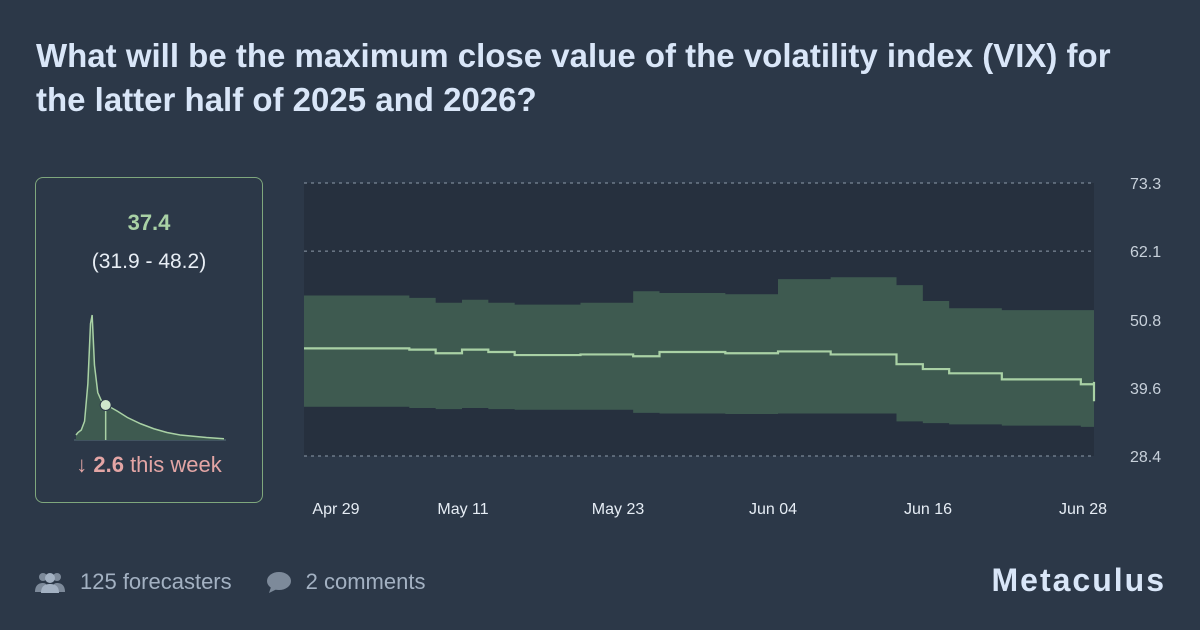 The height and width of the screenshot is (630, 1200). I want to click on forecasters-count: 125 forecasters, so click(133, 582).